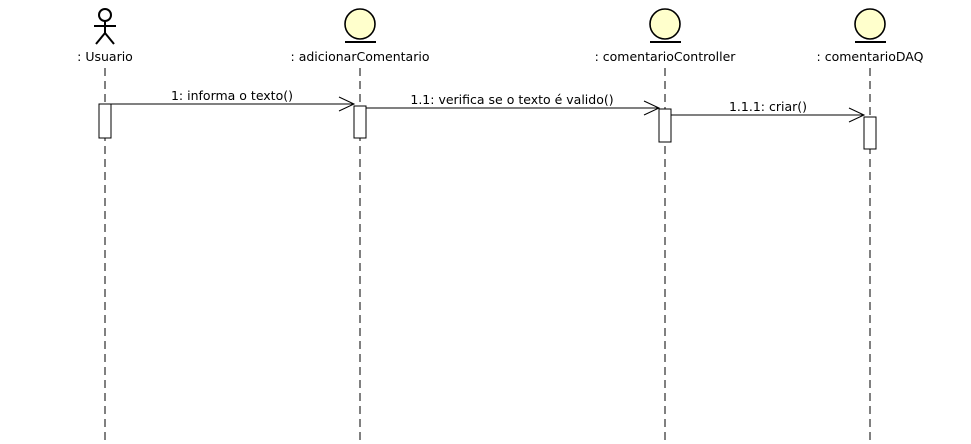 This screenshot has height=444, width=971. What do you see at coordinates (105, 121) in the screenshot?
I see `activation-usuario` at bounding box center [105, 121].